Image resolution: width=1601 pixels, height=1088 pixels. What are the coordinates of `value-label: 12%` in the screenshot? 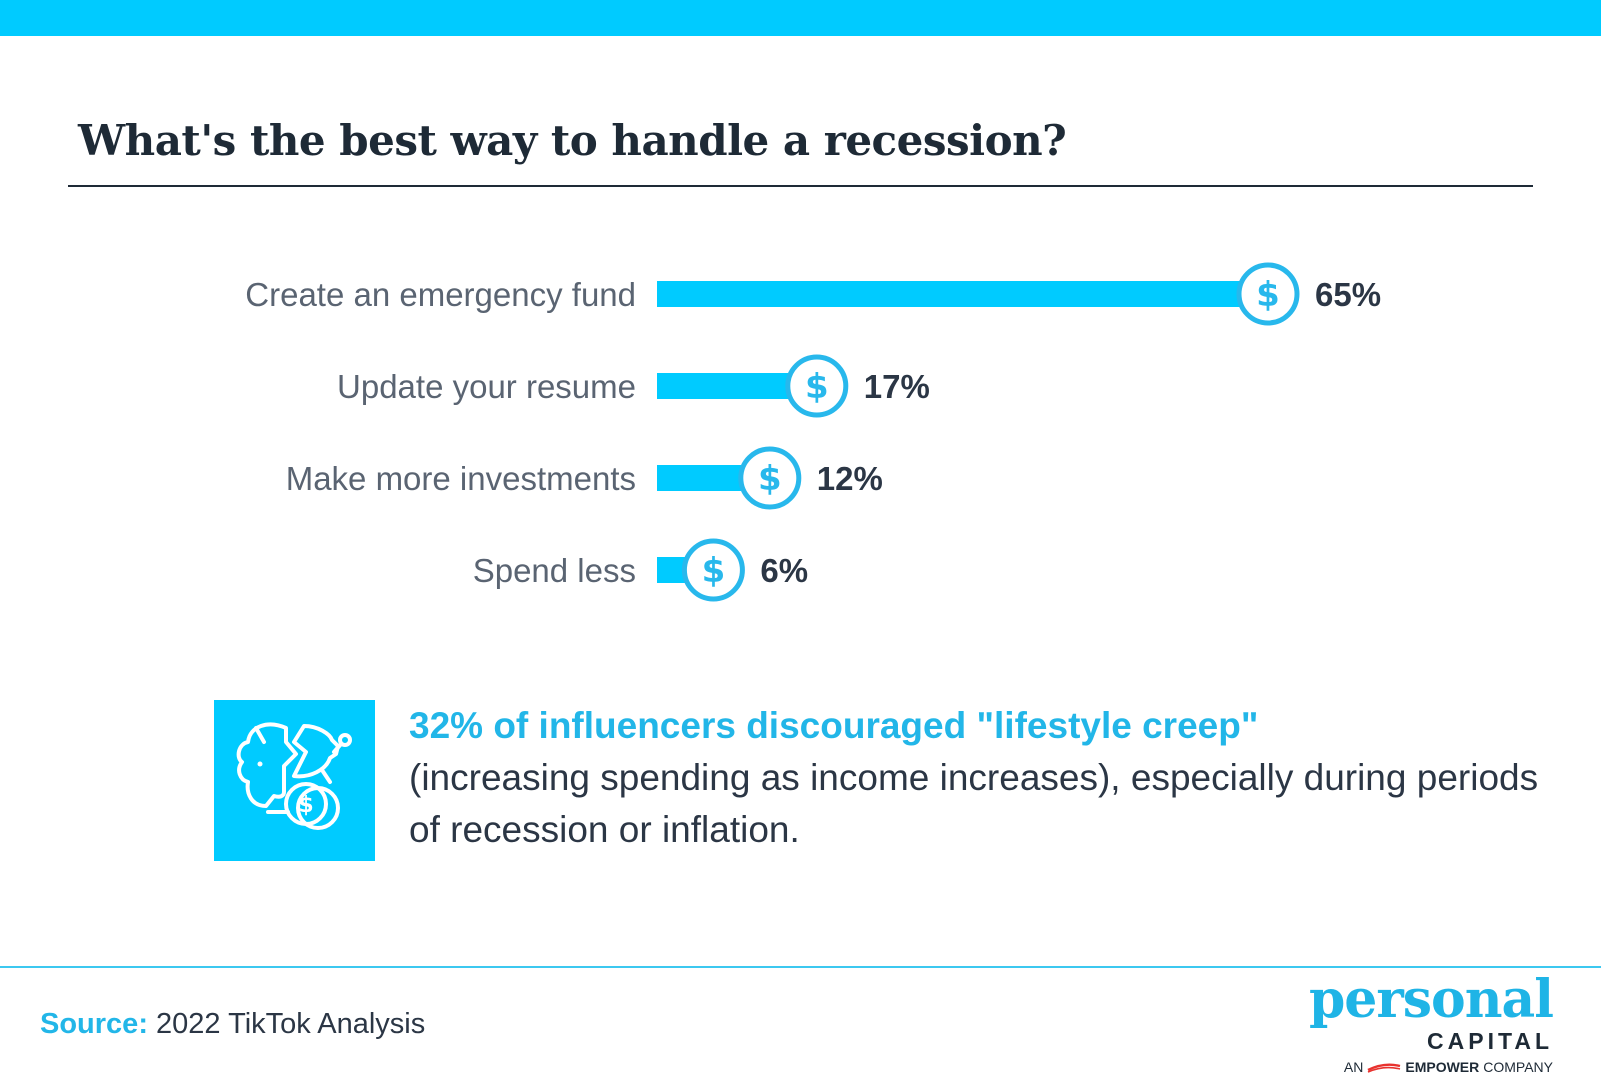 It's located at (850, 478).